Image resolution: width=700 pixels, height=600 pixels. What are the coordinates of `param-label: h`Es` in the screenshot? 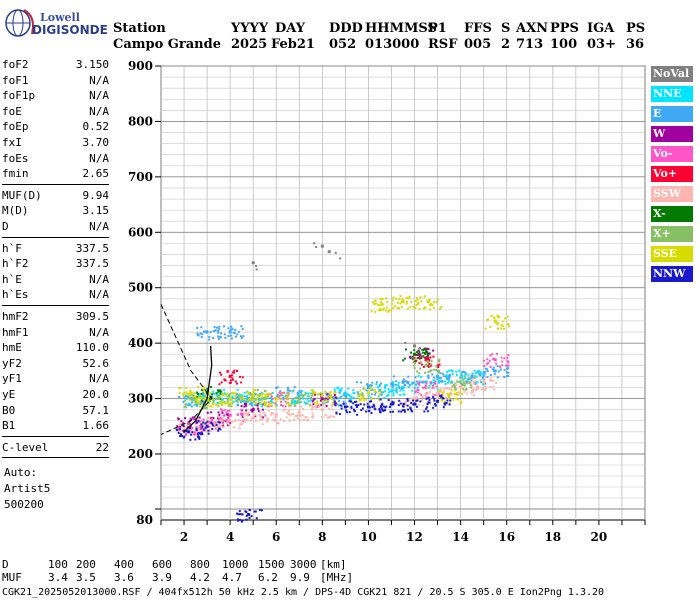 It's located at (15, 295).